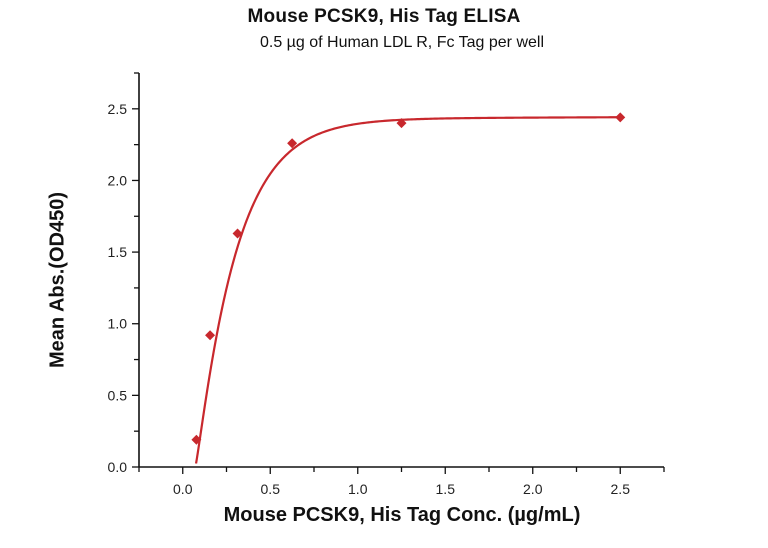  I want to click on y-axis-ticks: 0.0 0.5 1.0 1.5 2.0 2.5, so click(123, 273).